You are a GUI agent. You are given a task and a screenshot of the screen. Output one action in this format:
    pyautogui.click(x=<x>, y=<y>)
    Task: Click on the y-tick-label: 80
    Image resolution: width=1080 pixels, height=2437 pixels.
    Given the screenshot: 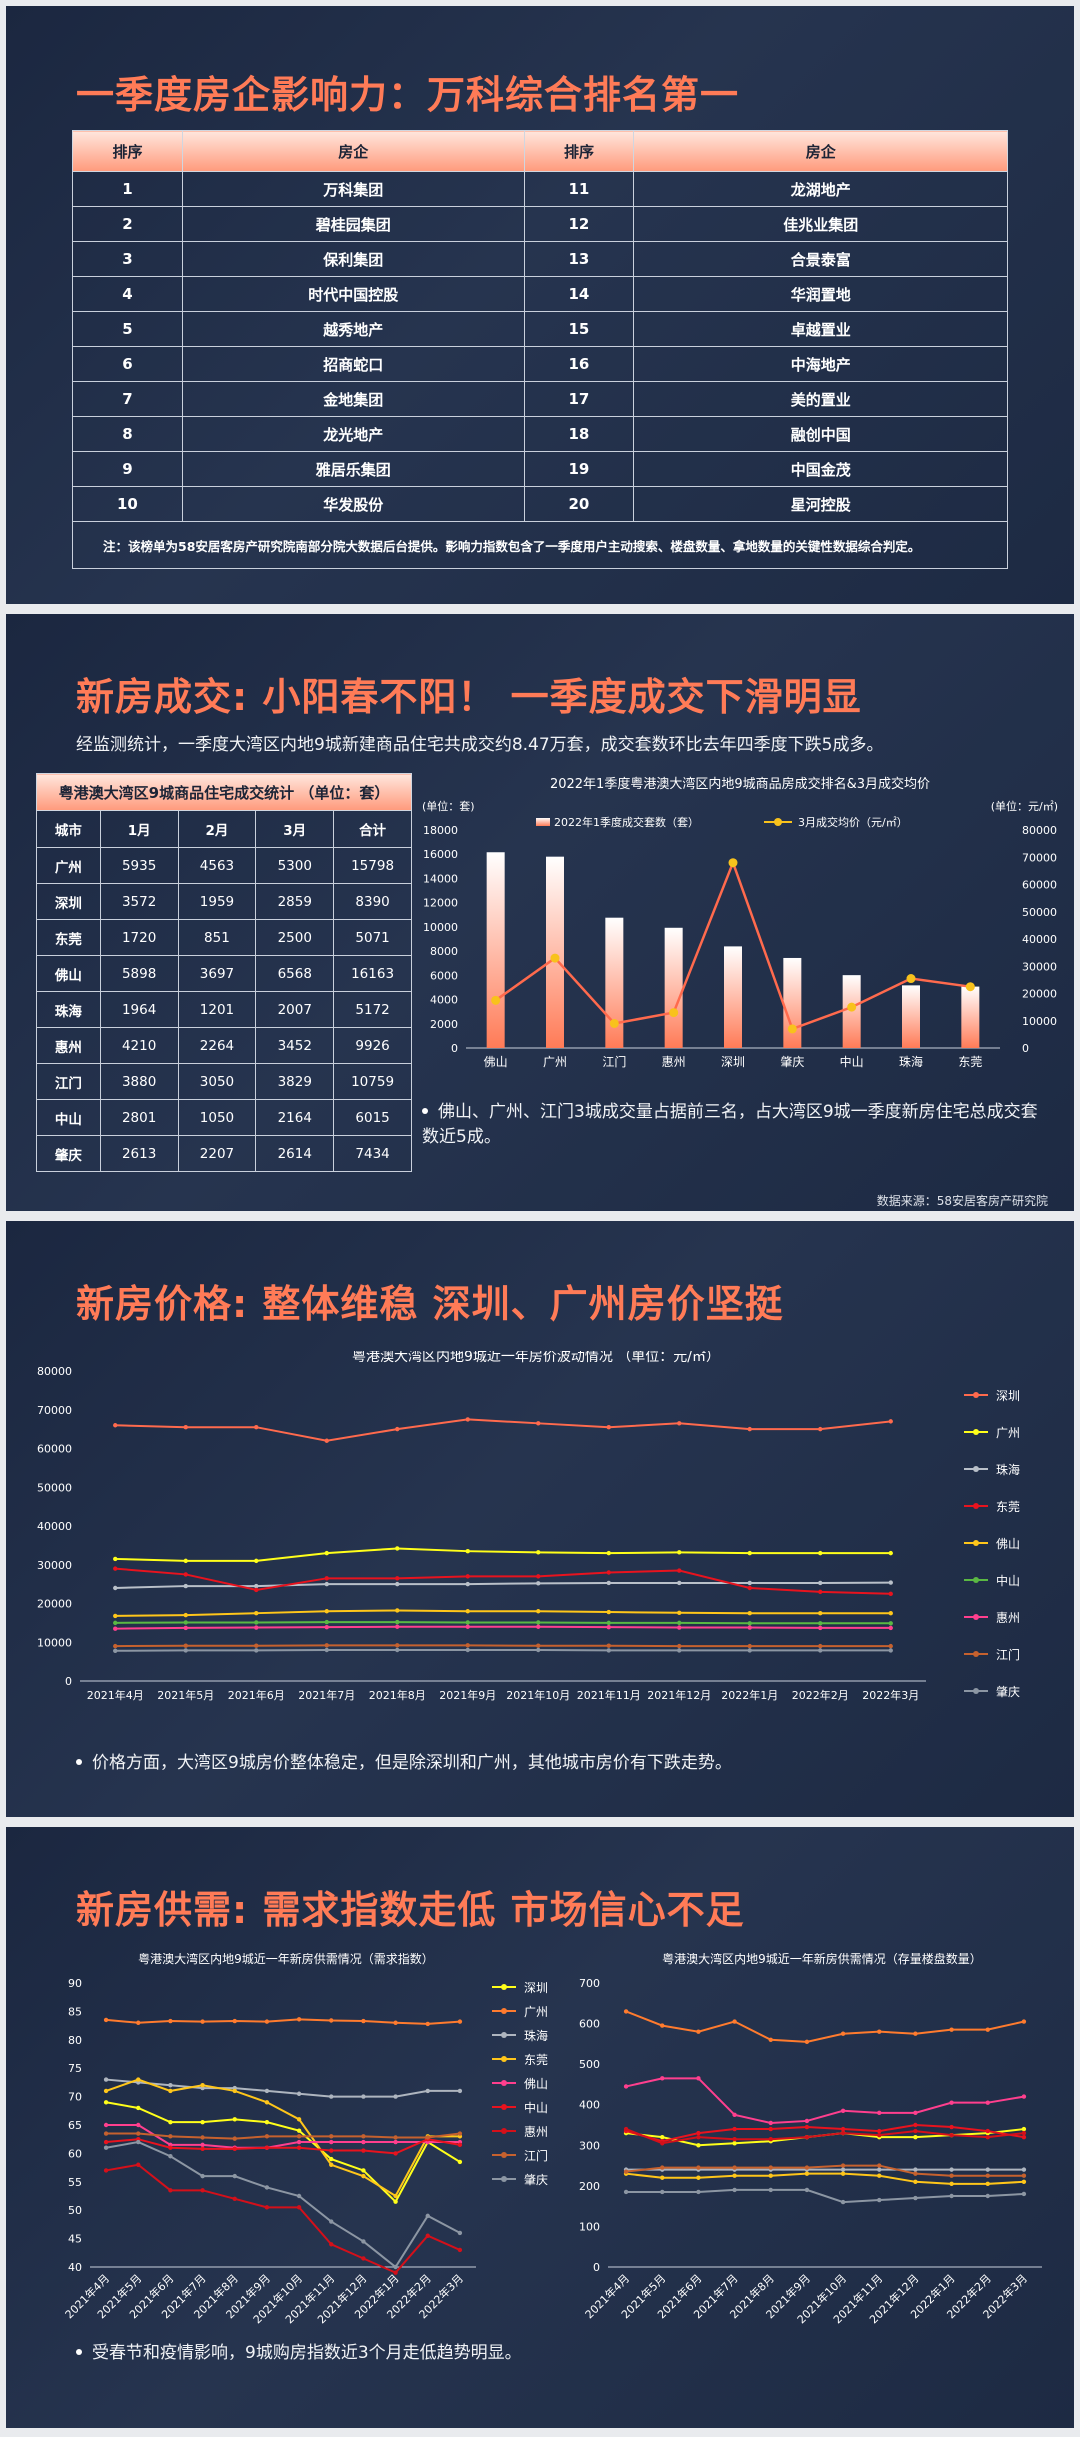 What is the action you would take?
    pyautogui.click(x=75, y=2040)
    